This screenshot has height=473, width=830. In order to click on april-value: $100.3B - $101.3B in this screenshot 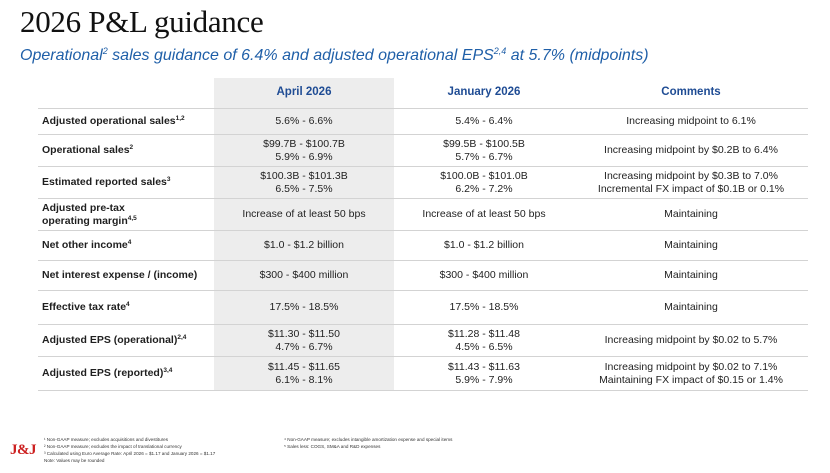, I will do `click(304, 175)`.